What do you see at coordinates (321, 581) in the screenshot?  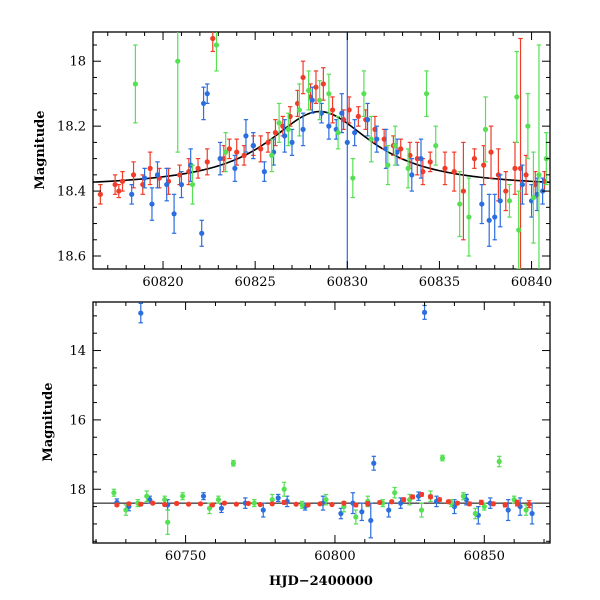 I see `bottom-x-axis-label: HJD−2400000` at bounding box center [321, 581].